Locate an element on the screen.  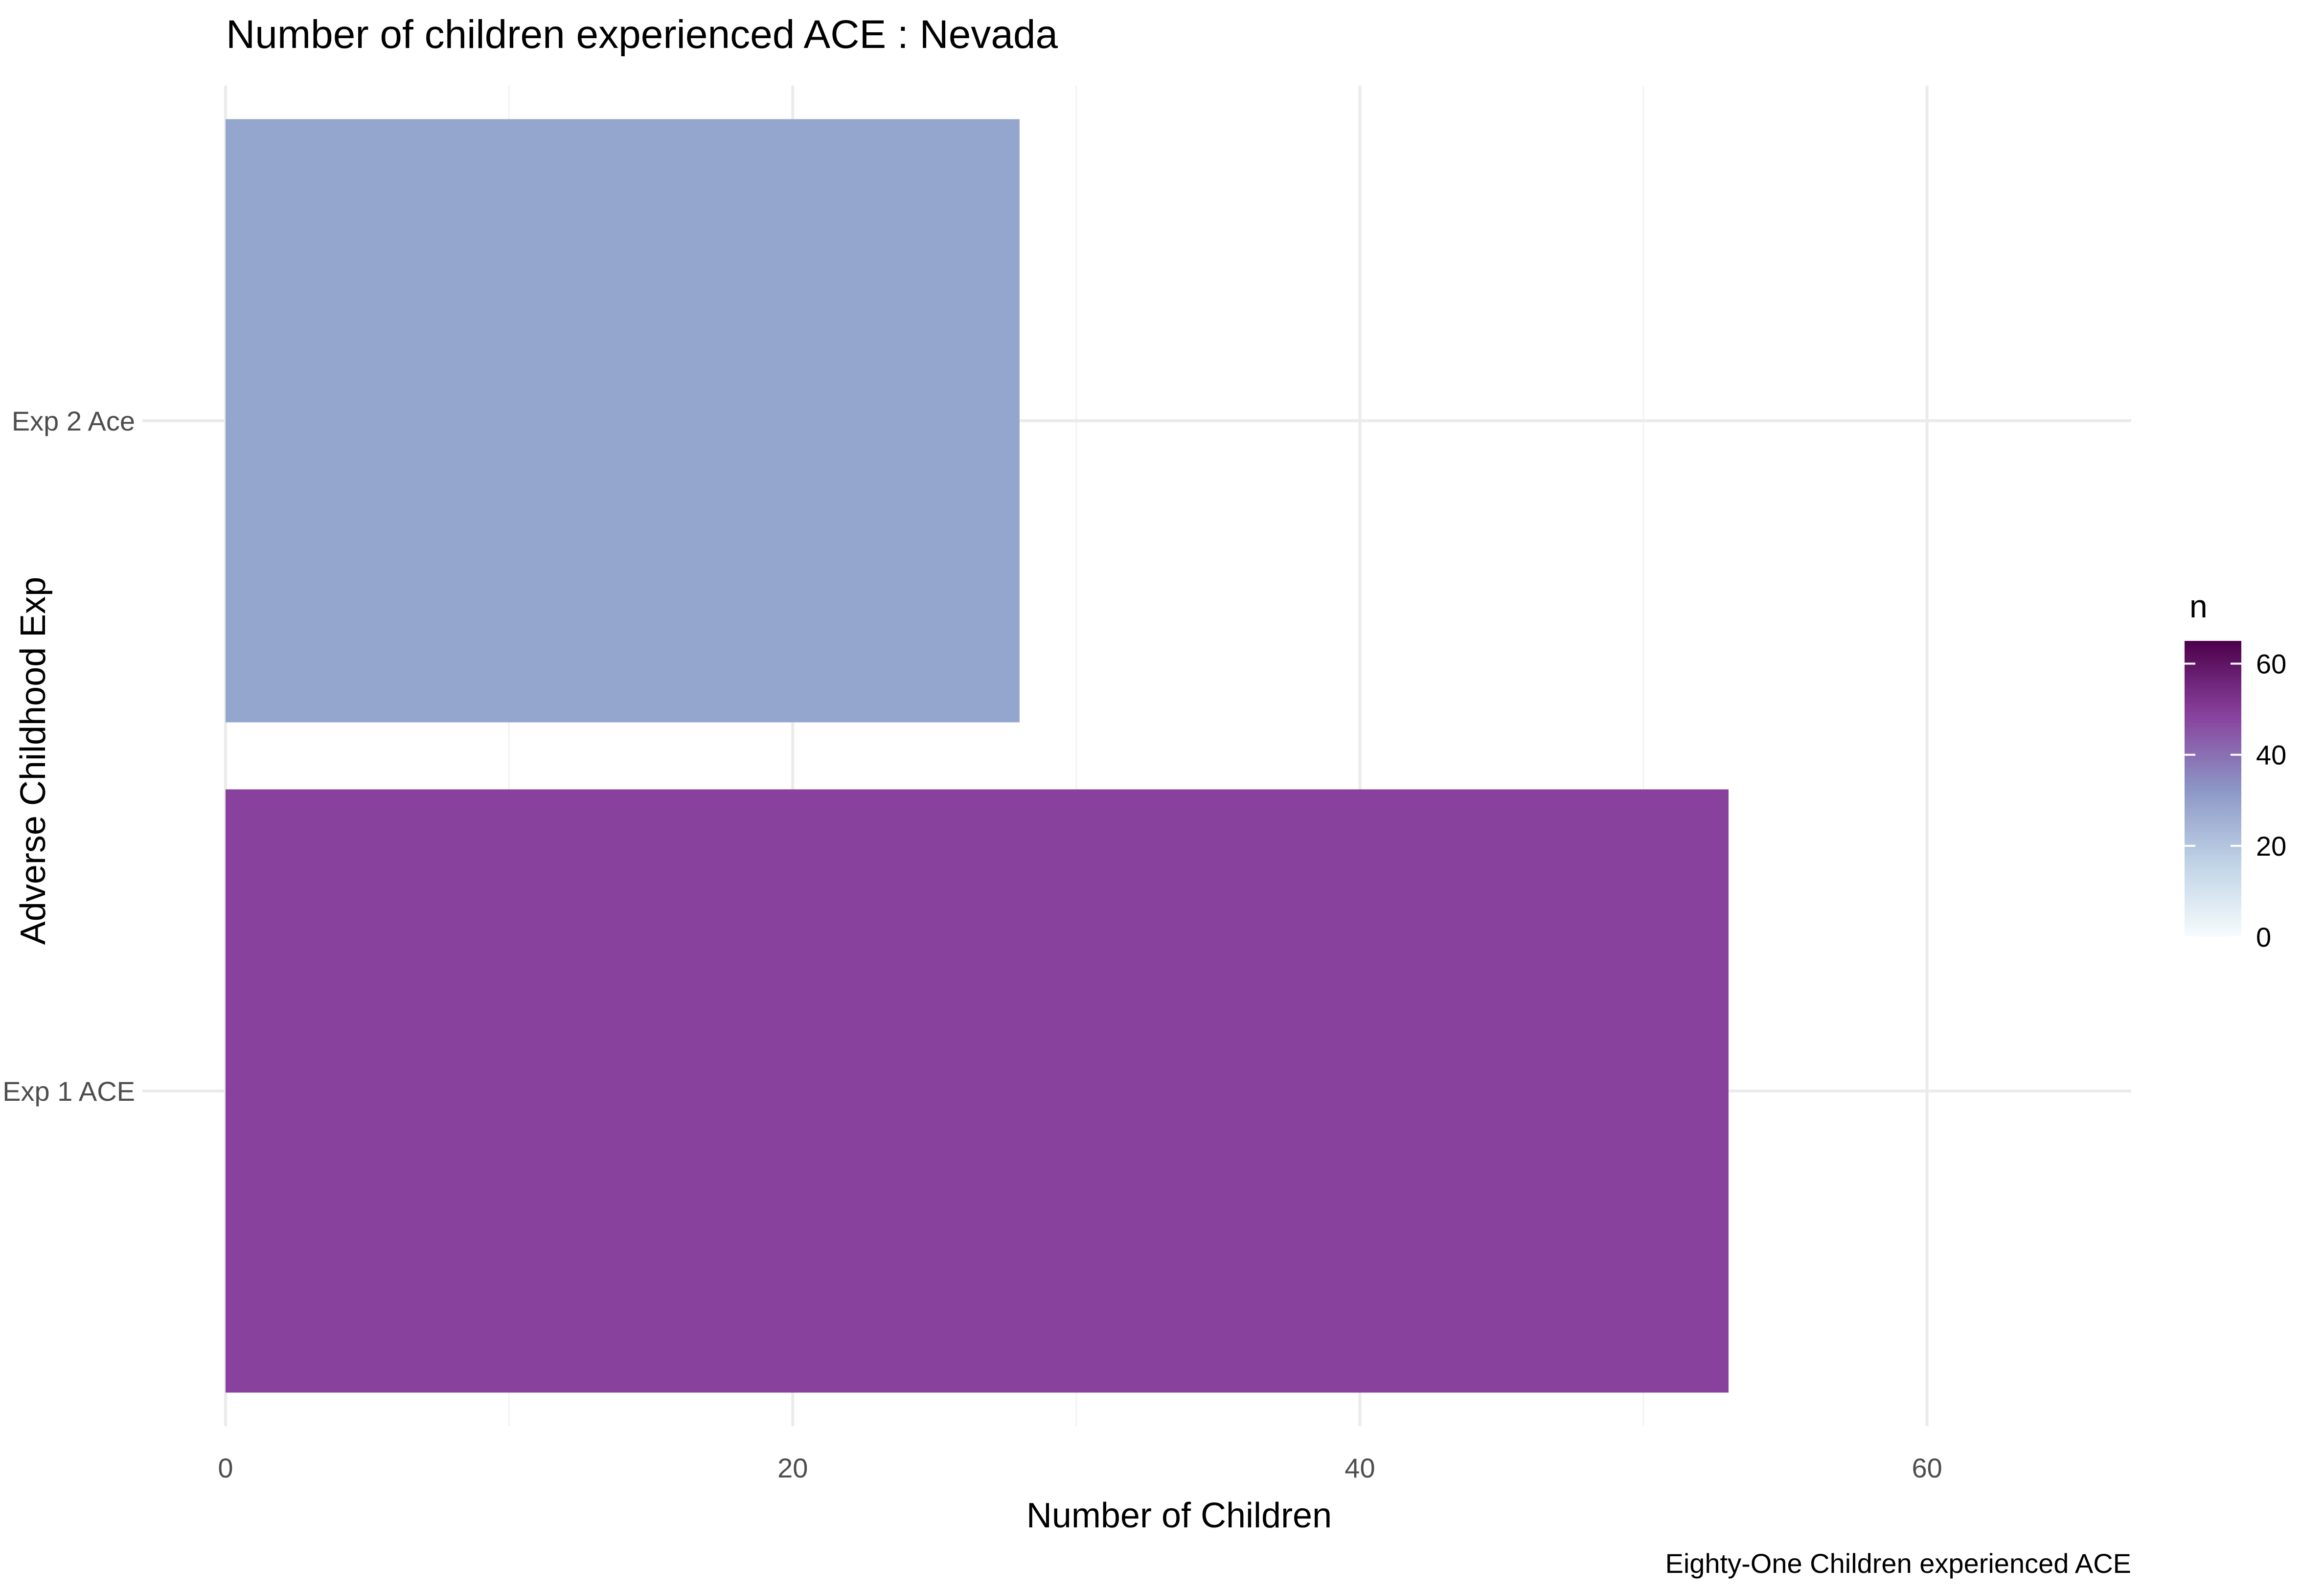
x-axis-title: Number of Children is located at coordinates (1179, 1516).